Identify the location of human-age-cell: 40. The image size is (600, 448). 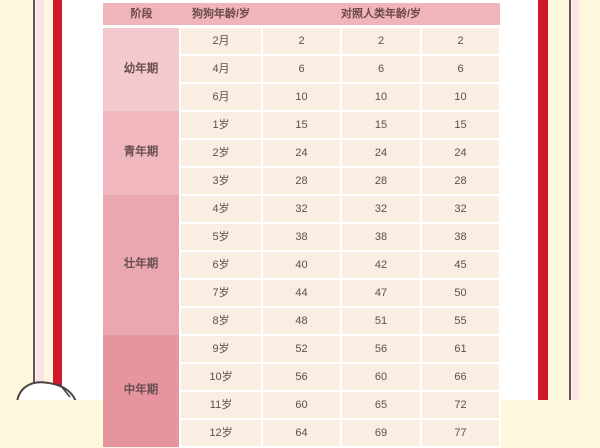
(301, 265).